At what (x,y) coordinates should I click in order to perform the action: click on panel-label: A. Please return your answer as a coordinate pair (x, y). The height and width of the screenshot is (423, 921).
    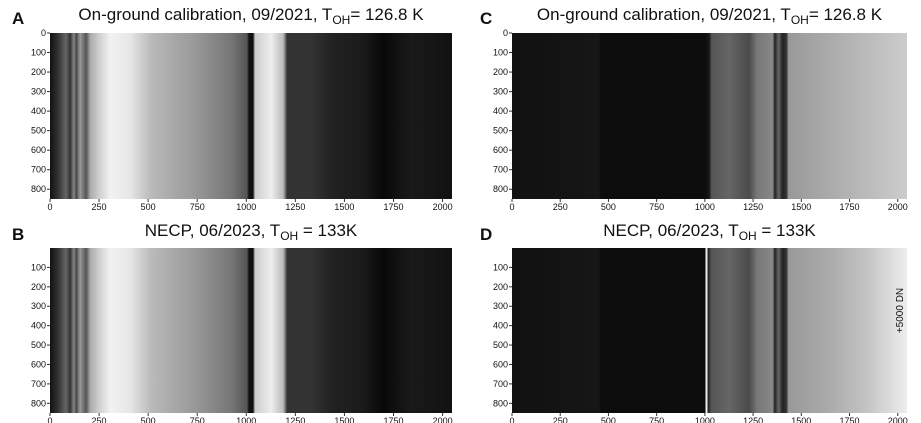
    Looking at the image, I should click on (18, 18).